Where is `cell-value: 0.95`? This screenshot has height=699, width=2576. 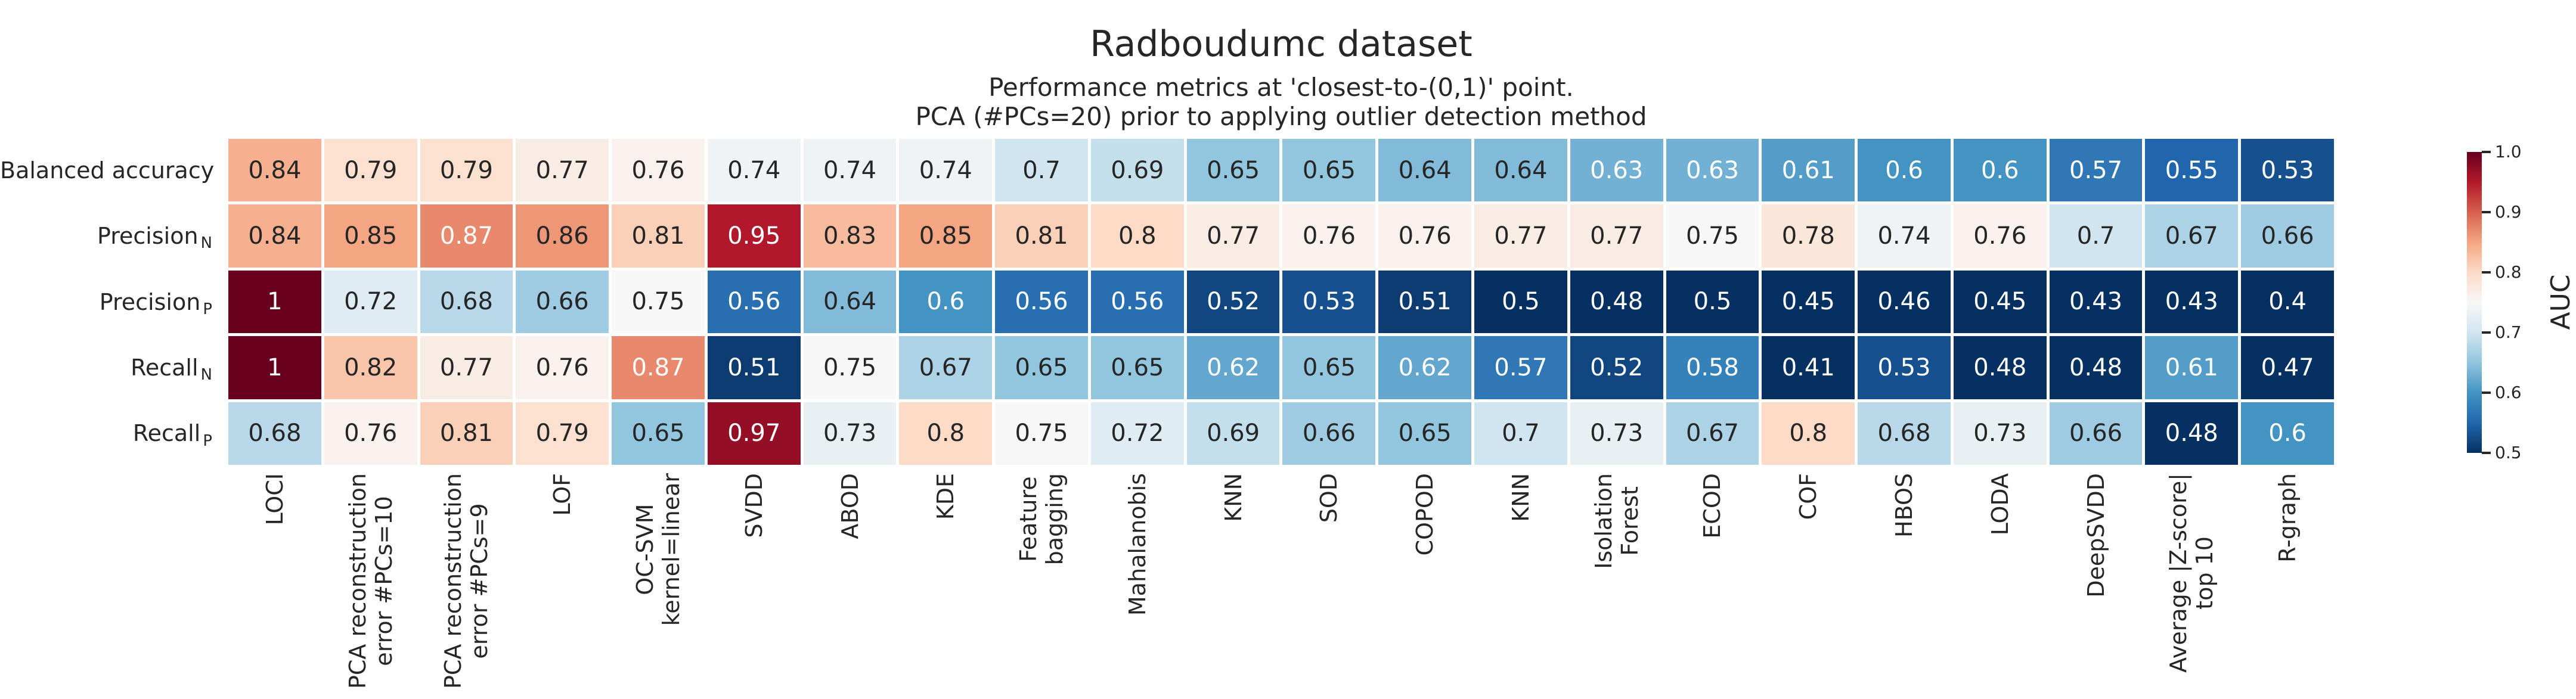 cell-value: 0.95 is located at coordinates (754, 236).